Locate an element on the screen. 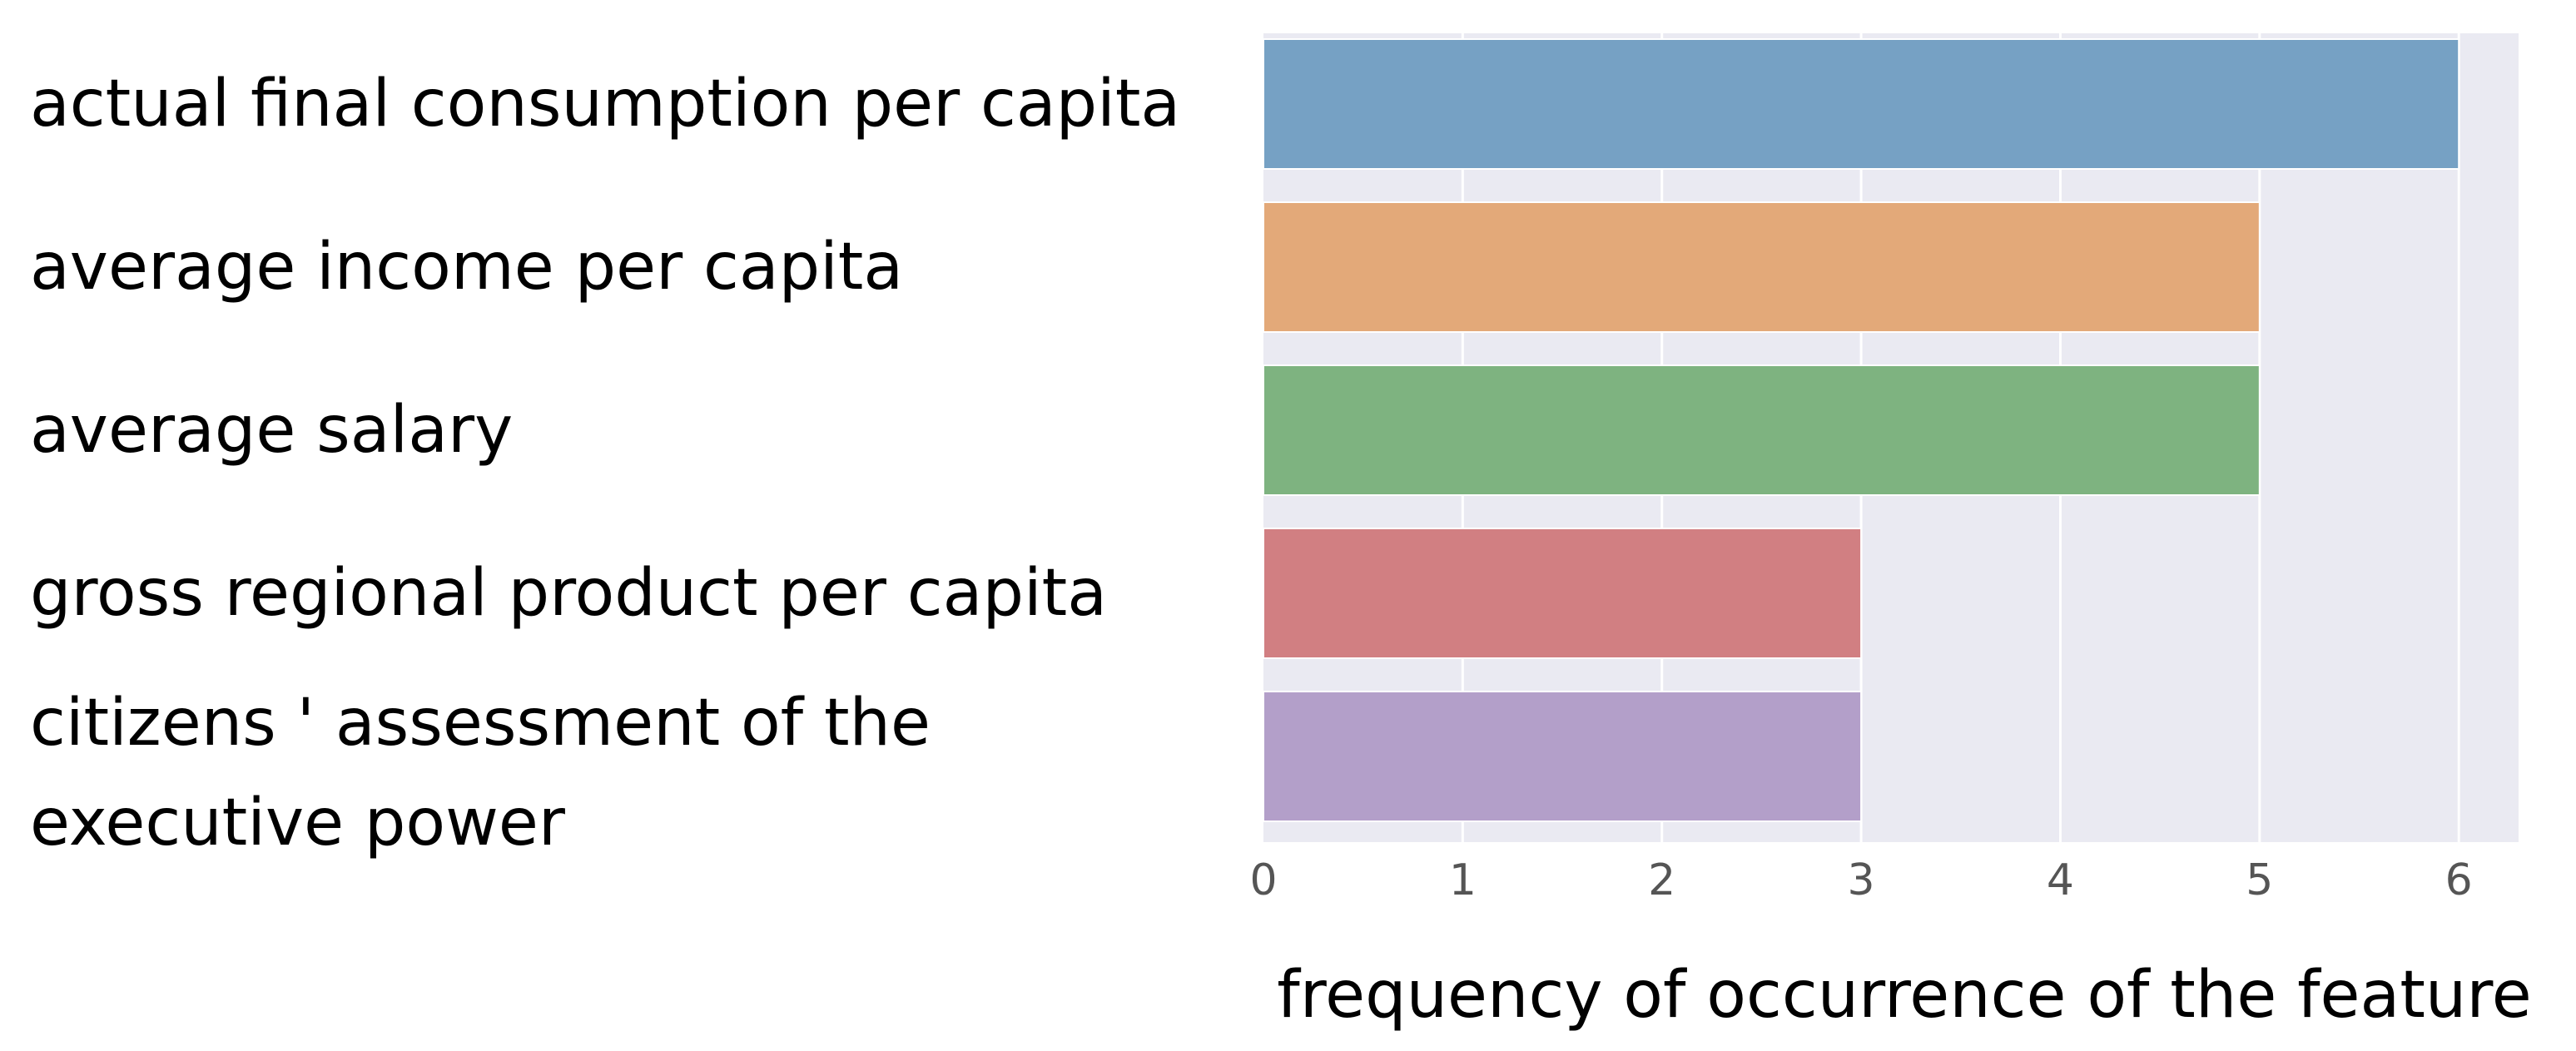 This screenshot has height=1051, width=2576. category-label: average salary is located at coordinates (271, 431).